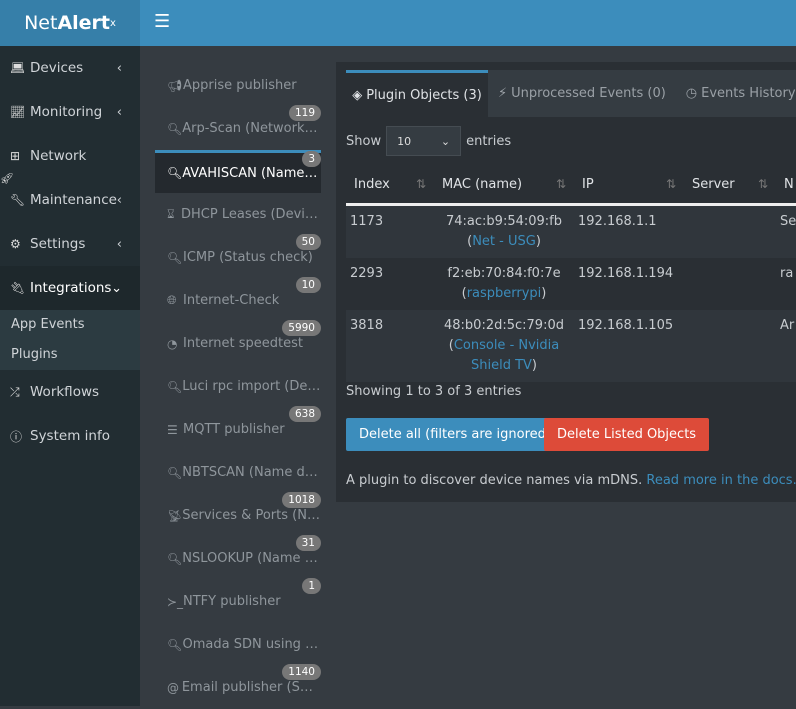  Describe the element at coordinates (70, 156) in the screenshot. I see `sidebar-item-network: ⊞ Network` at that location.